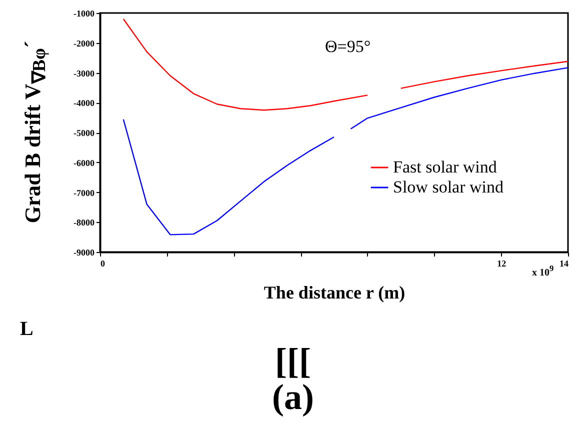  I want to click on y-tick-label: -6000, so click(84, 163).